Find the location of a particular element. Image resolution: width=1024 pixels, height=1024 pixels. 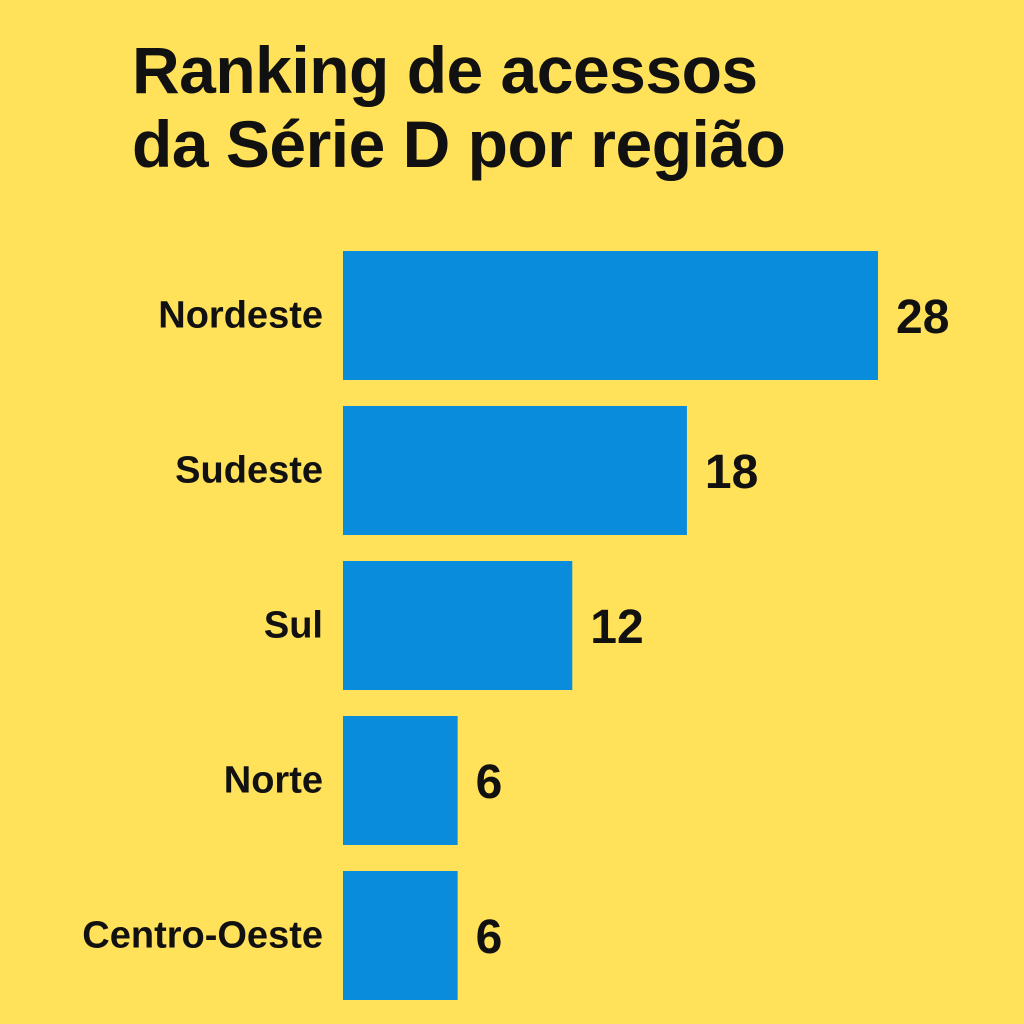

bar-group-3: Norte 6 is located at coordinates (363, 780).